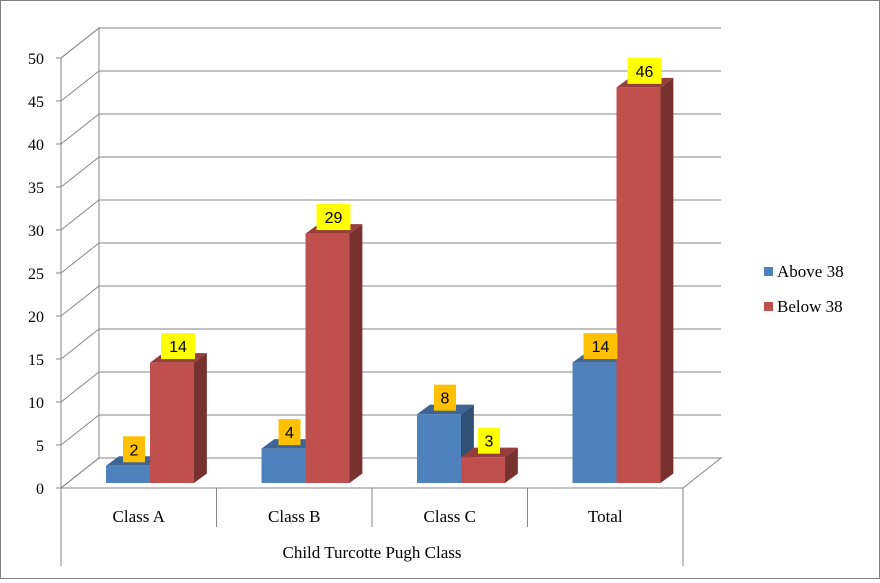 The image size is (880, 583). I want to click on x-category-label: Class C, so click(450, 516).